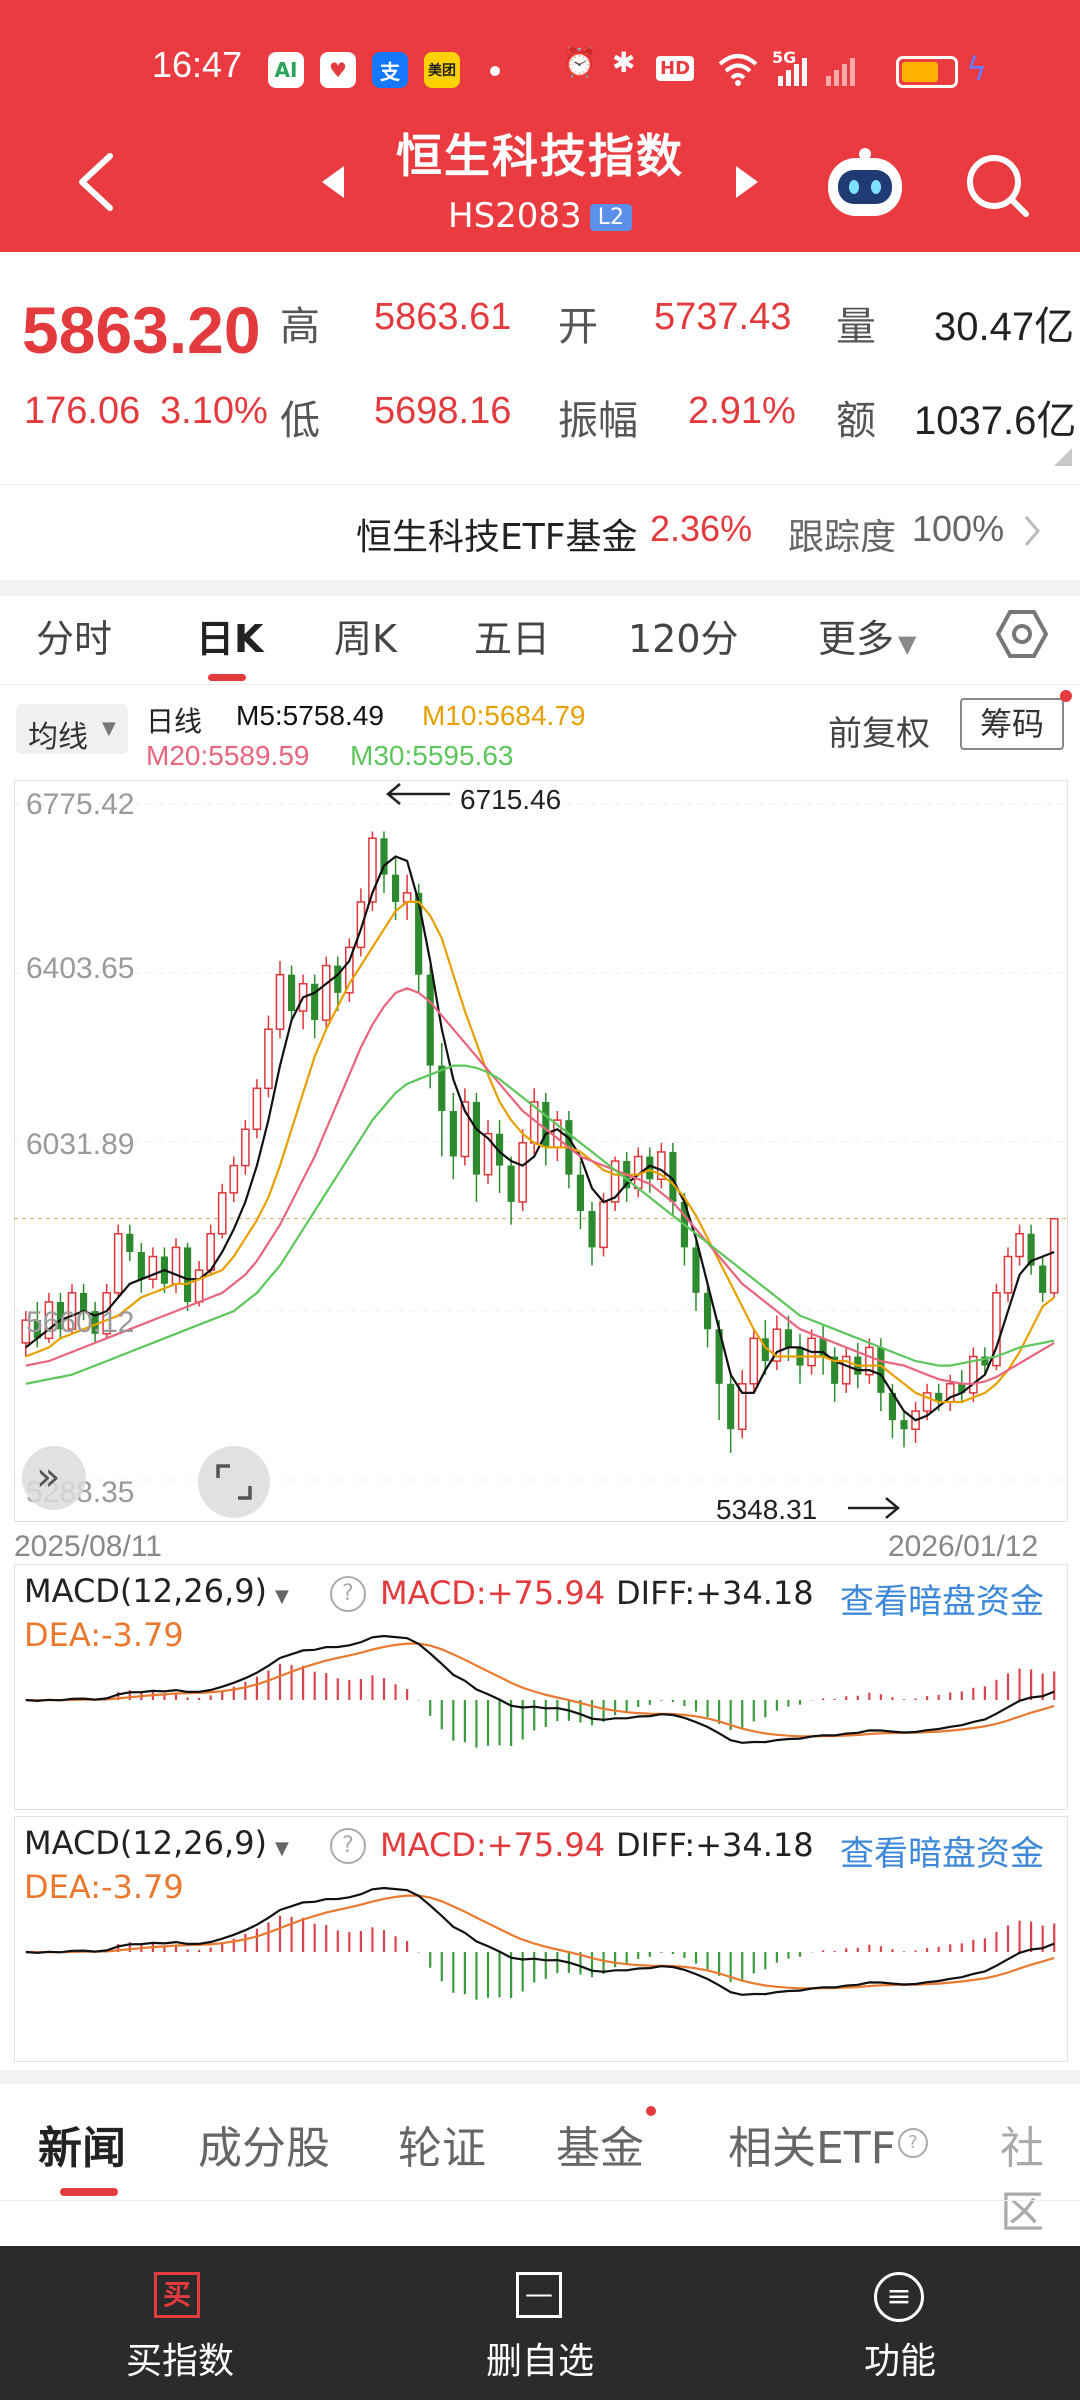 This screenshot has height=2400, width=1080. I want to click on tab-community: 社区, so click(1022, 2180).